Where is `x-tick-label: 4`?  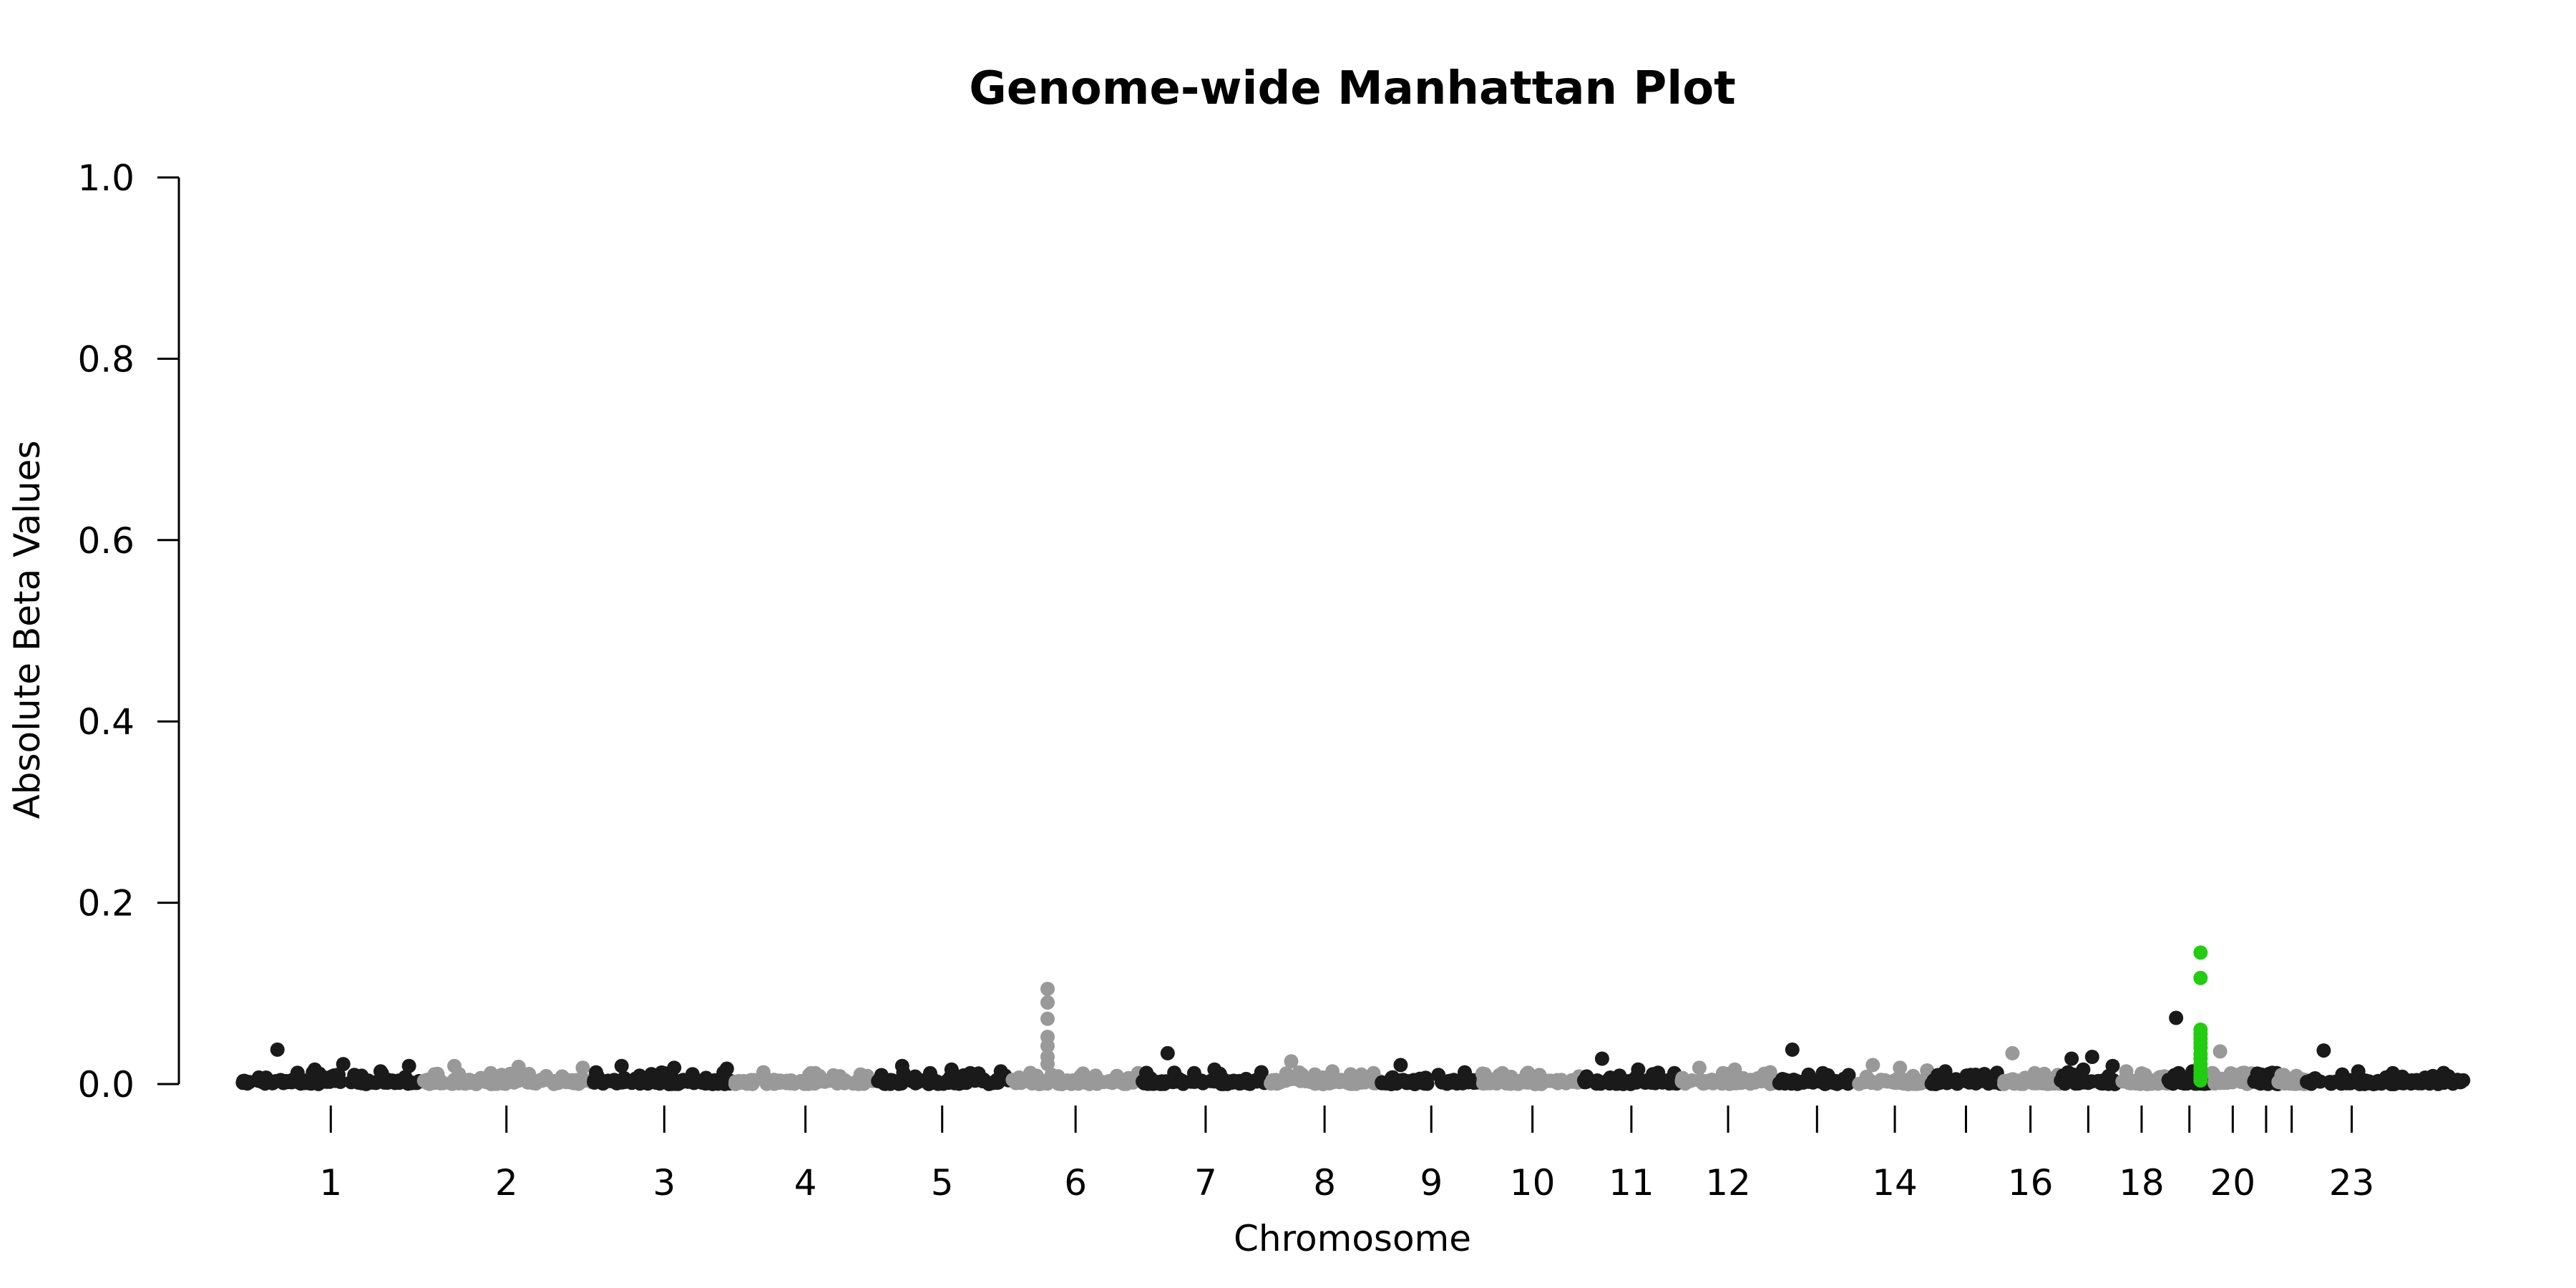
x-tick-label: 4 is located at coordinates (805, 1183).